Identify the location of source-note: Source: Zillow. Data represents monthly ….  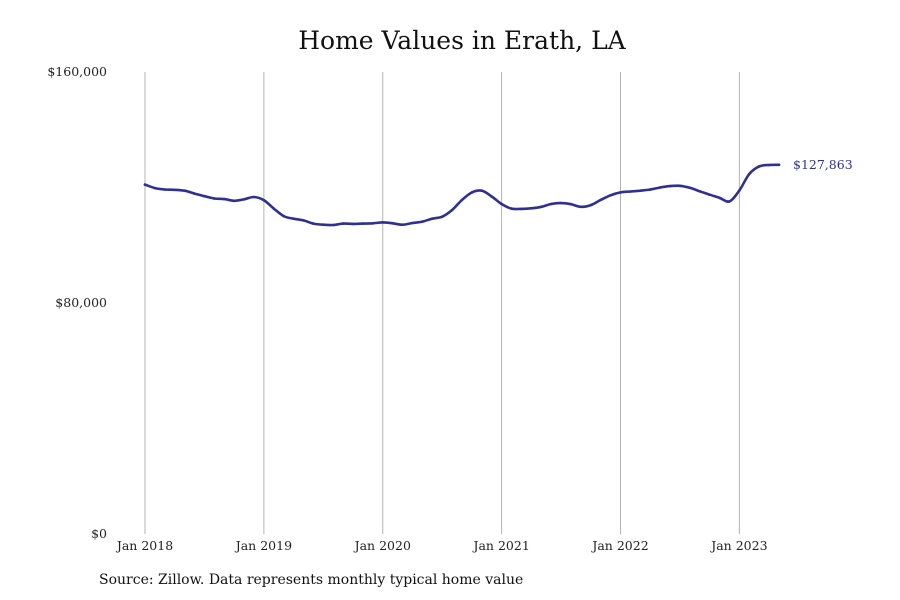
(311, 580).